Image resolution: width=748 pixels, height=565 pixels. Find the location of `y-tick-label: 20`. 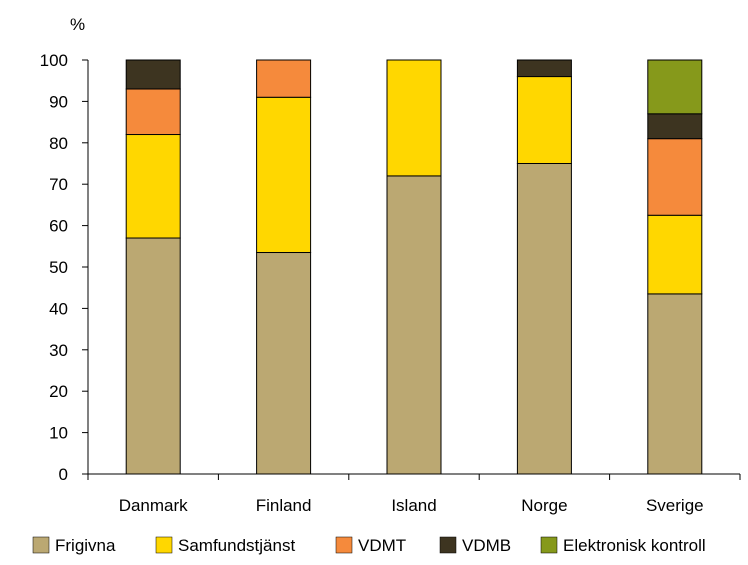

y-tick-label: 20 is located at coordinates (58, 391).